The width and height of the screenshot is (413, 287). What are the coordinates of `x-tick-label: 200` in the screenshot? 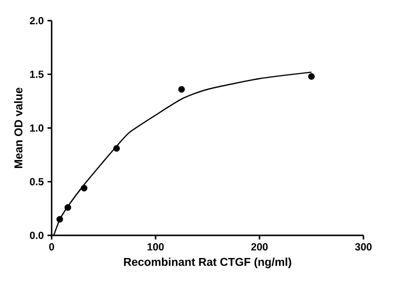 It's located at (259, 246).